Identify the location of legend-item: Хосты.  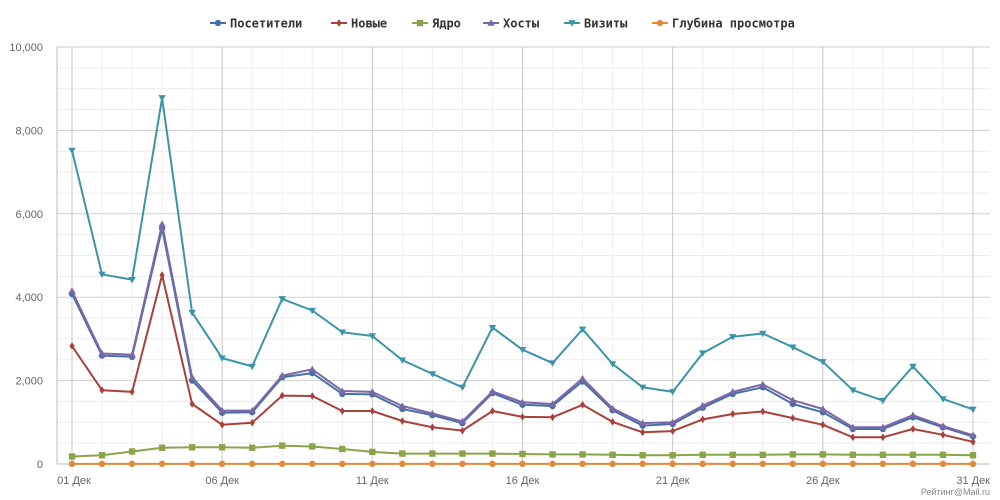
(511, 24).